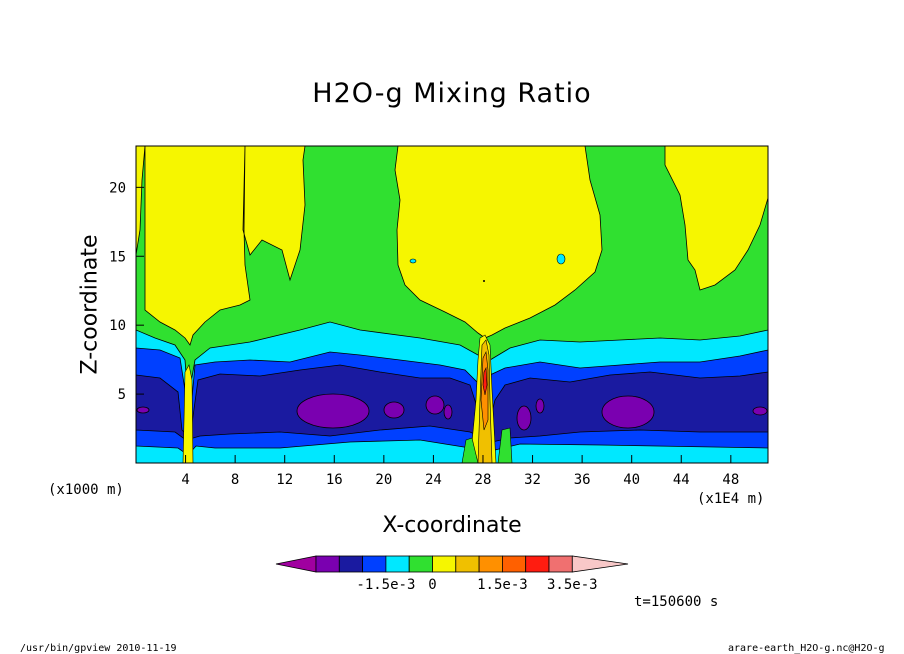  Describe the element at coordinates (117, 257) in the screenshot. I see `y-tick-label: 15` at that location.